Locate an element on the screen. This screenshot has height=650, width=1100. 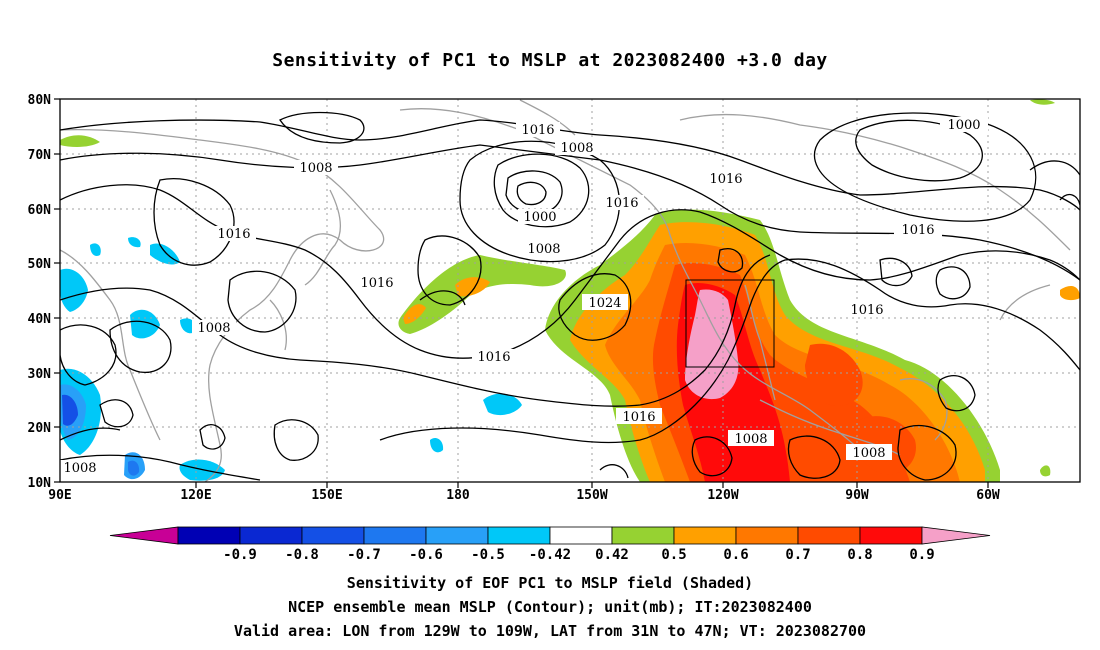
lon-tick-label: 150W is located at coordinates (591, 495).